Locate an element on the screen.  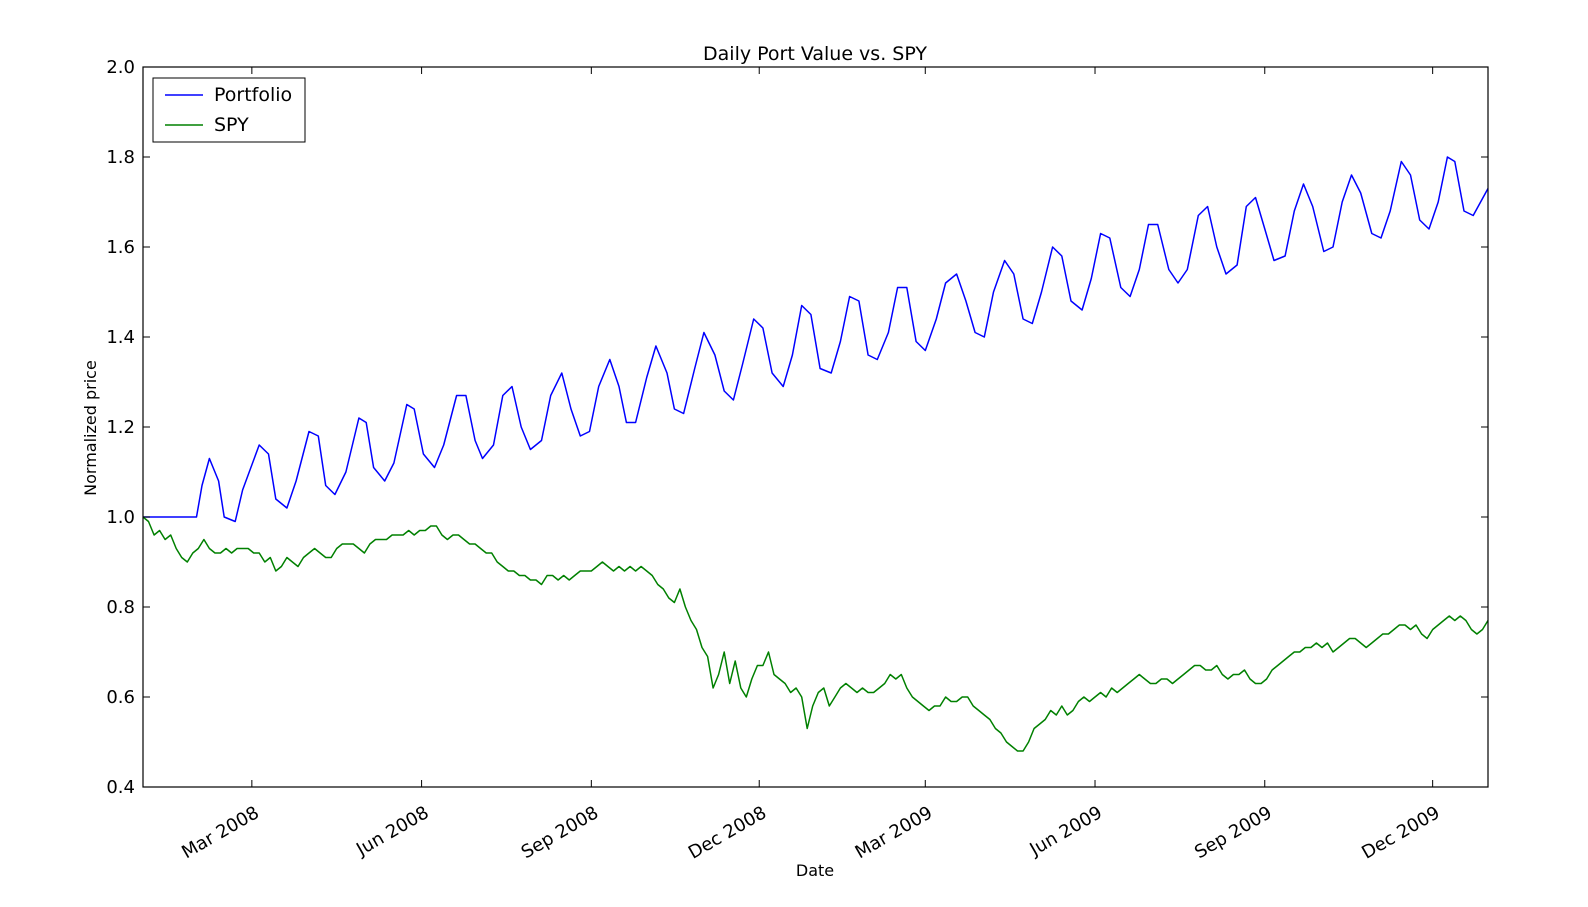
x-tick-label: Dec 2009 is located at coordinates (1400, 832).